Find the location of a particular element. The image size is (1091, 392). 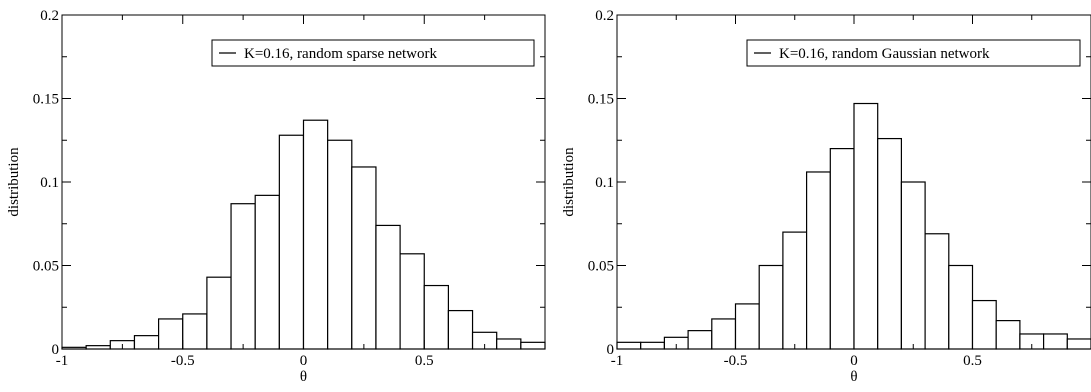

legend: K=0.16, random Gaussian network is located at coordinates (913, 53).